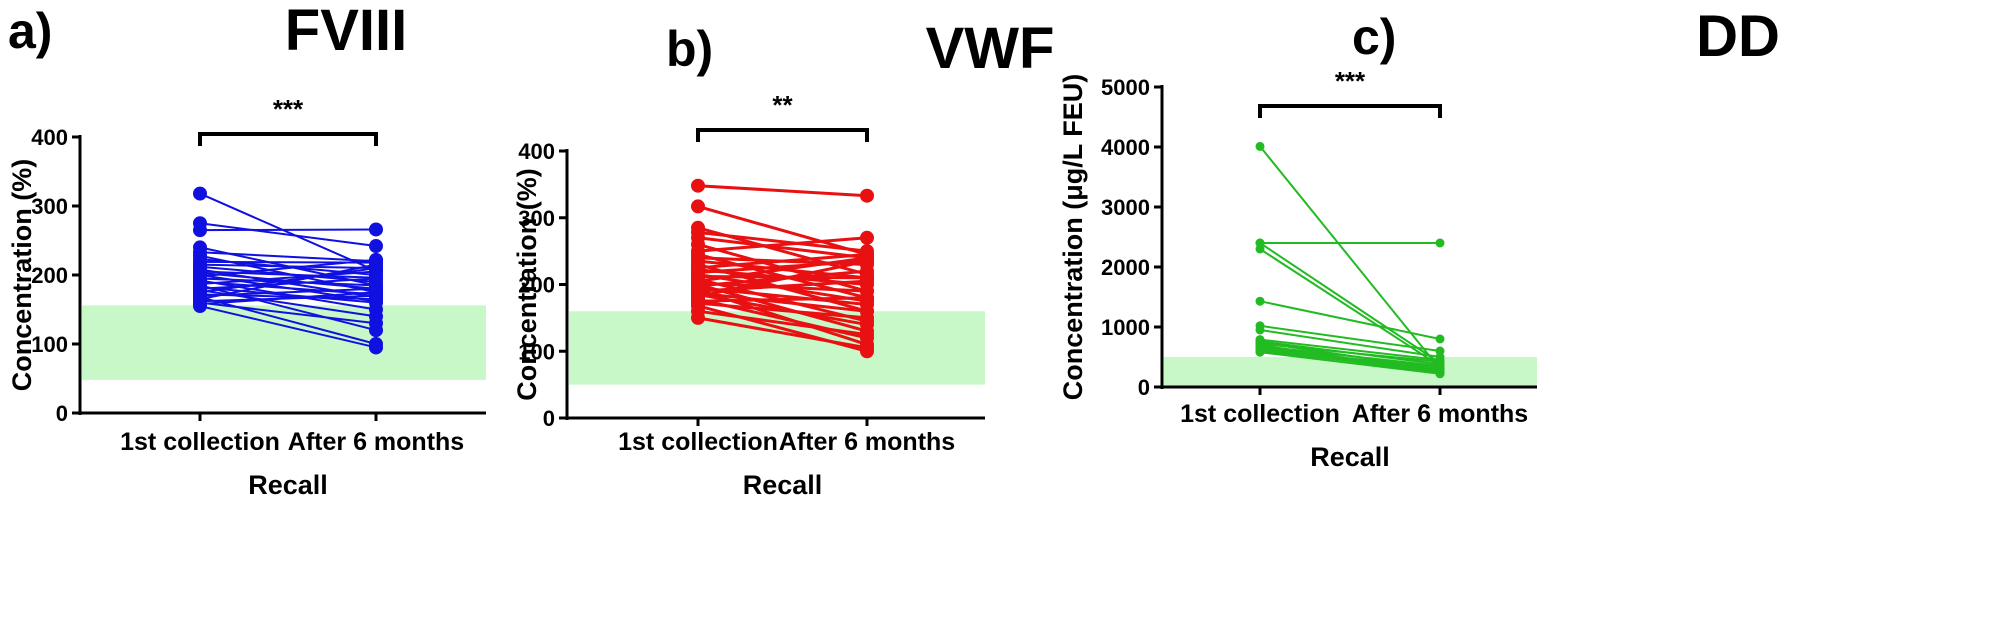 Image resolution: width=2004 pixels, height=634 pixels. Describe the element at coordinates (1350, 111) in the screenshot. I see `panel-c-significance-bracket` at that location.